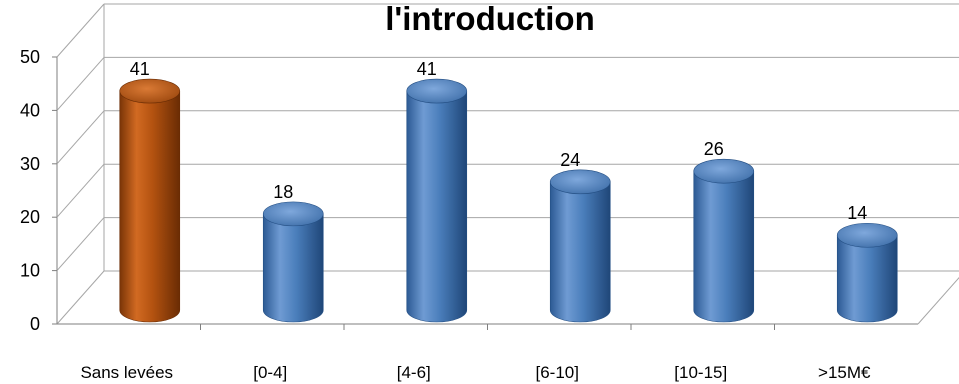  Describe the element at coordinates (35, 324) in the screenshot. I see `y-tick-label: 0` at that location.